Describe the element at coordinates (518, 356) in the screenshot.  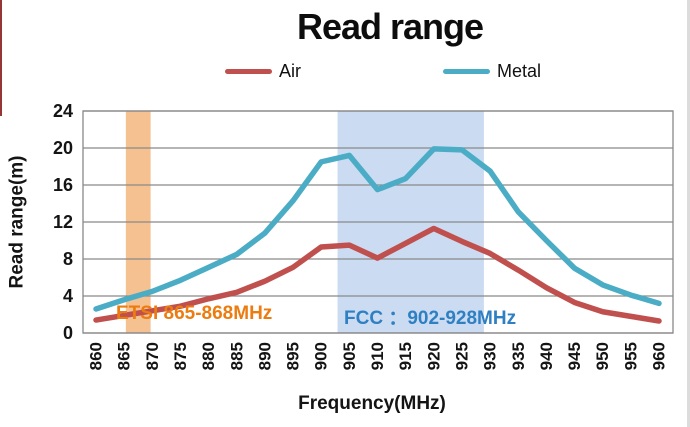
I see `x-tick-label-935: 935` at that location.